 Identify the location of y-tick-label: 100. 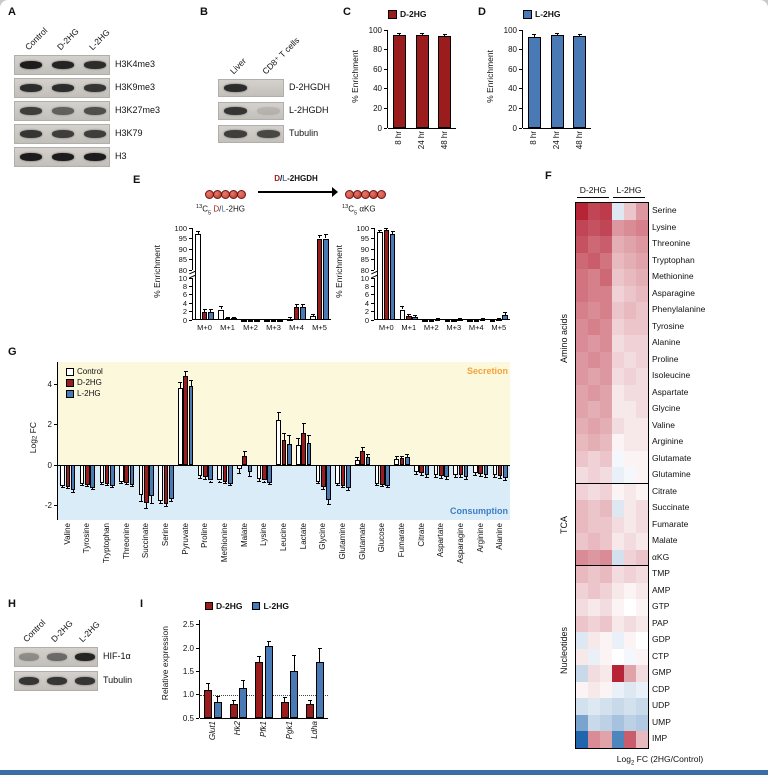
(362, 228).